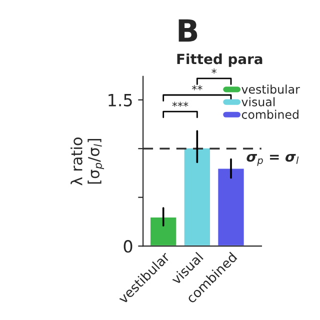 This screenshot has width=320, height=320. Describe the element at coordinates (128, 246) in the screenshot. I see `y-tick-label: 0` at that location.